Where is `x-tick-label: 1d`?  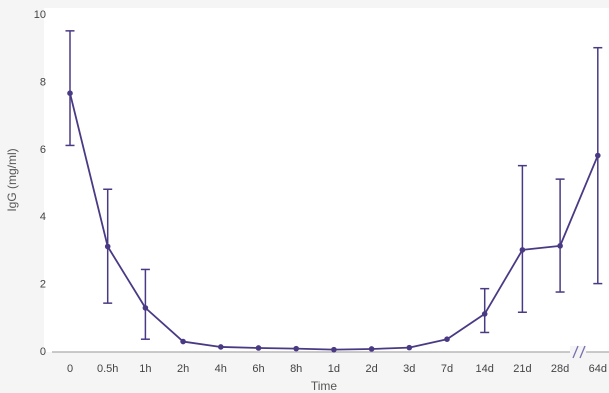 x-tick-label: 1d is located at coordinates (334, 369).